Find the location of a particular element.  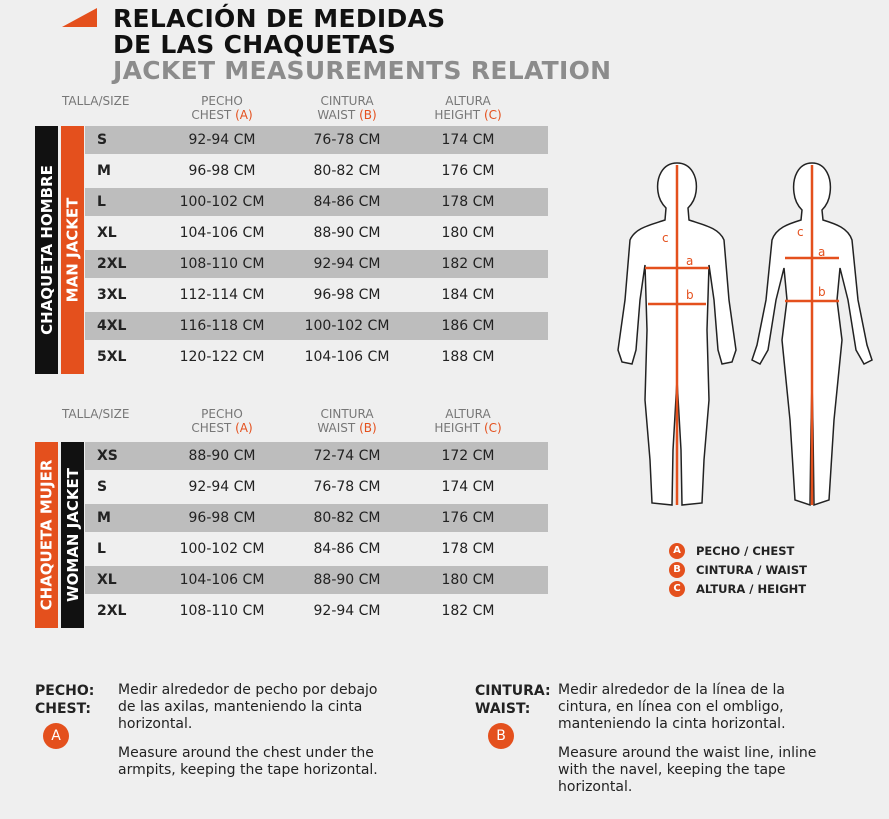

subtitle: JACKET MEASUREMENTS RELATION is located at coordinates (362, 70).